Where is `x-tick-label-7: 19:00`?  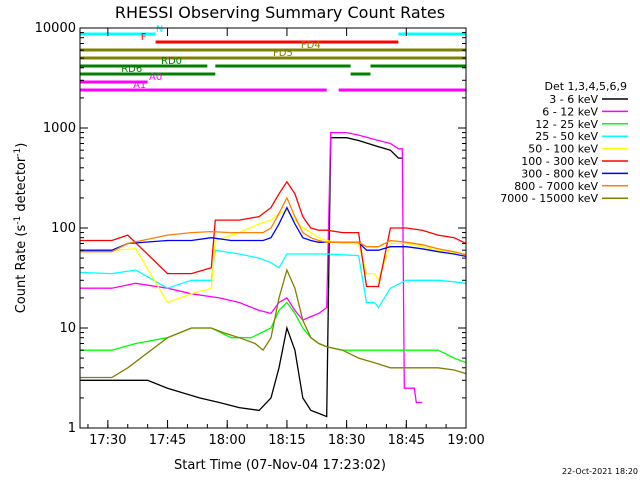
x-tick-label-7: 19:00 is located at coordinates (465, 440).